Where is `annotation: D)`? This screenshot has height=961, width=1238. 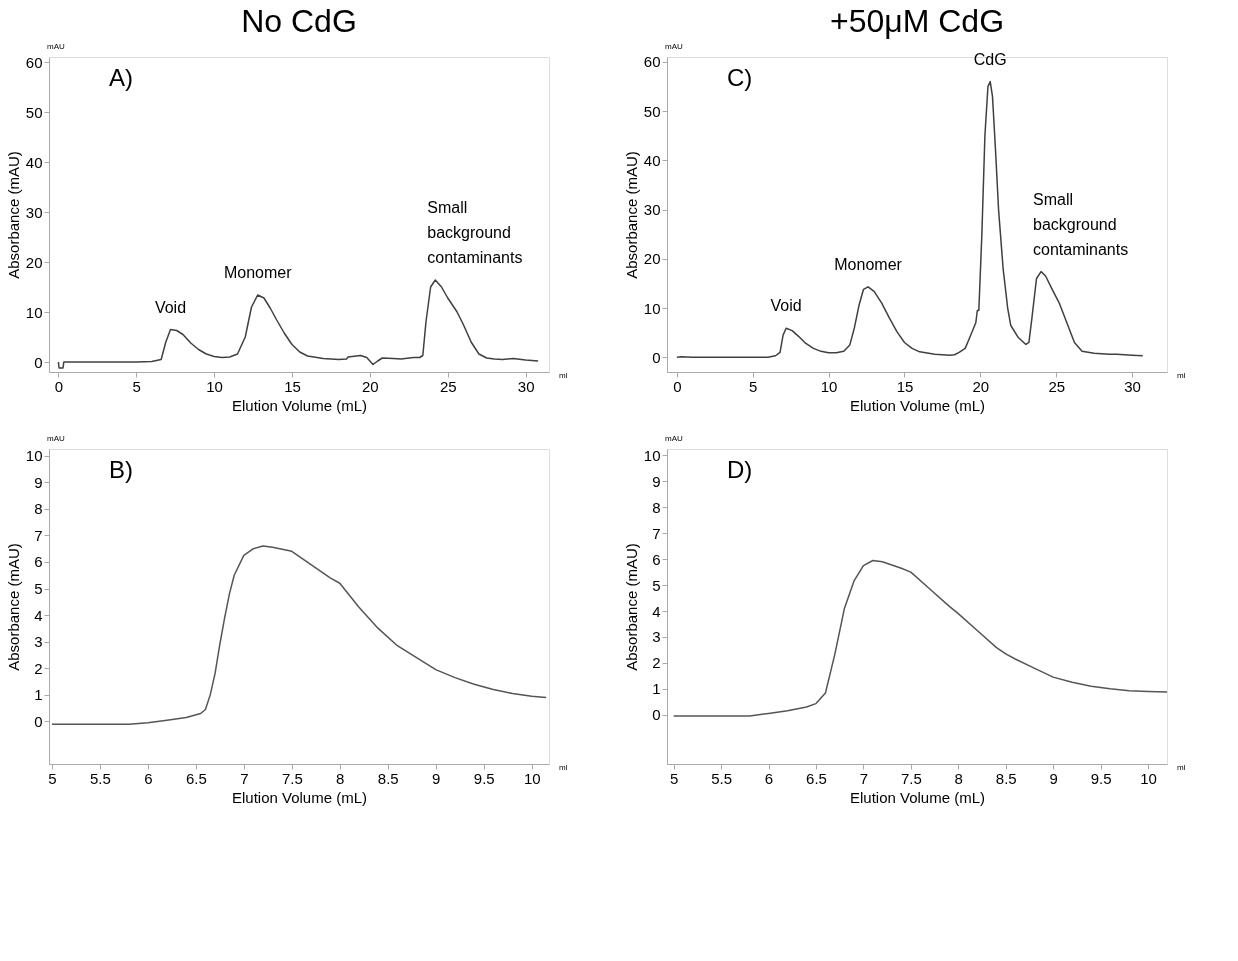 annotation: D) is located at coordinates (740, 469).